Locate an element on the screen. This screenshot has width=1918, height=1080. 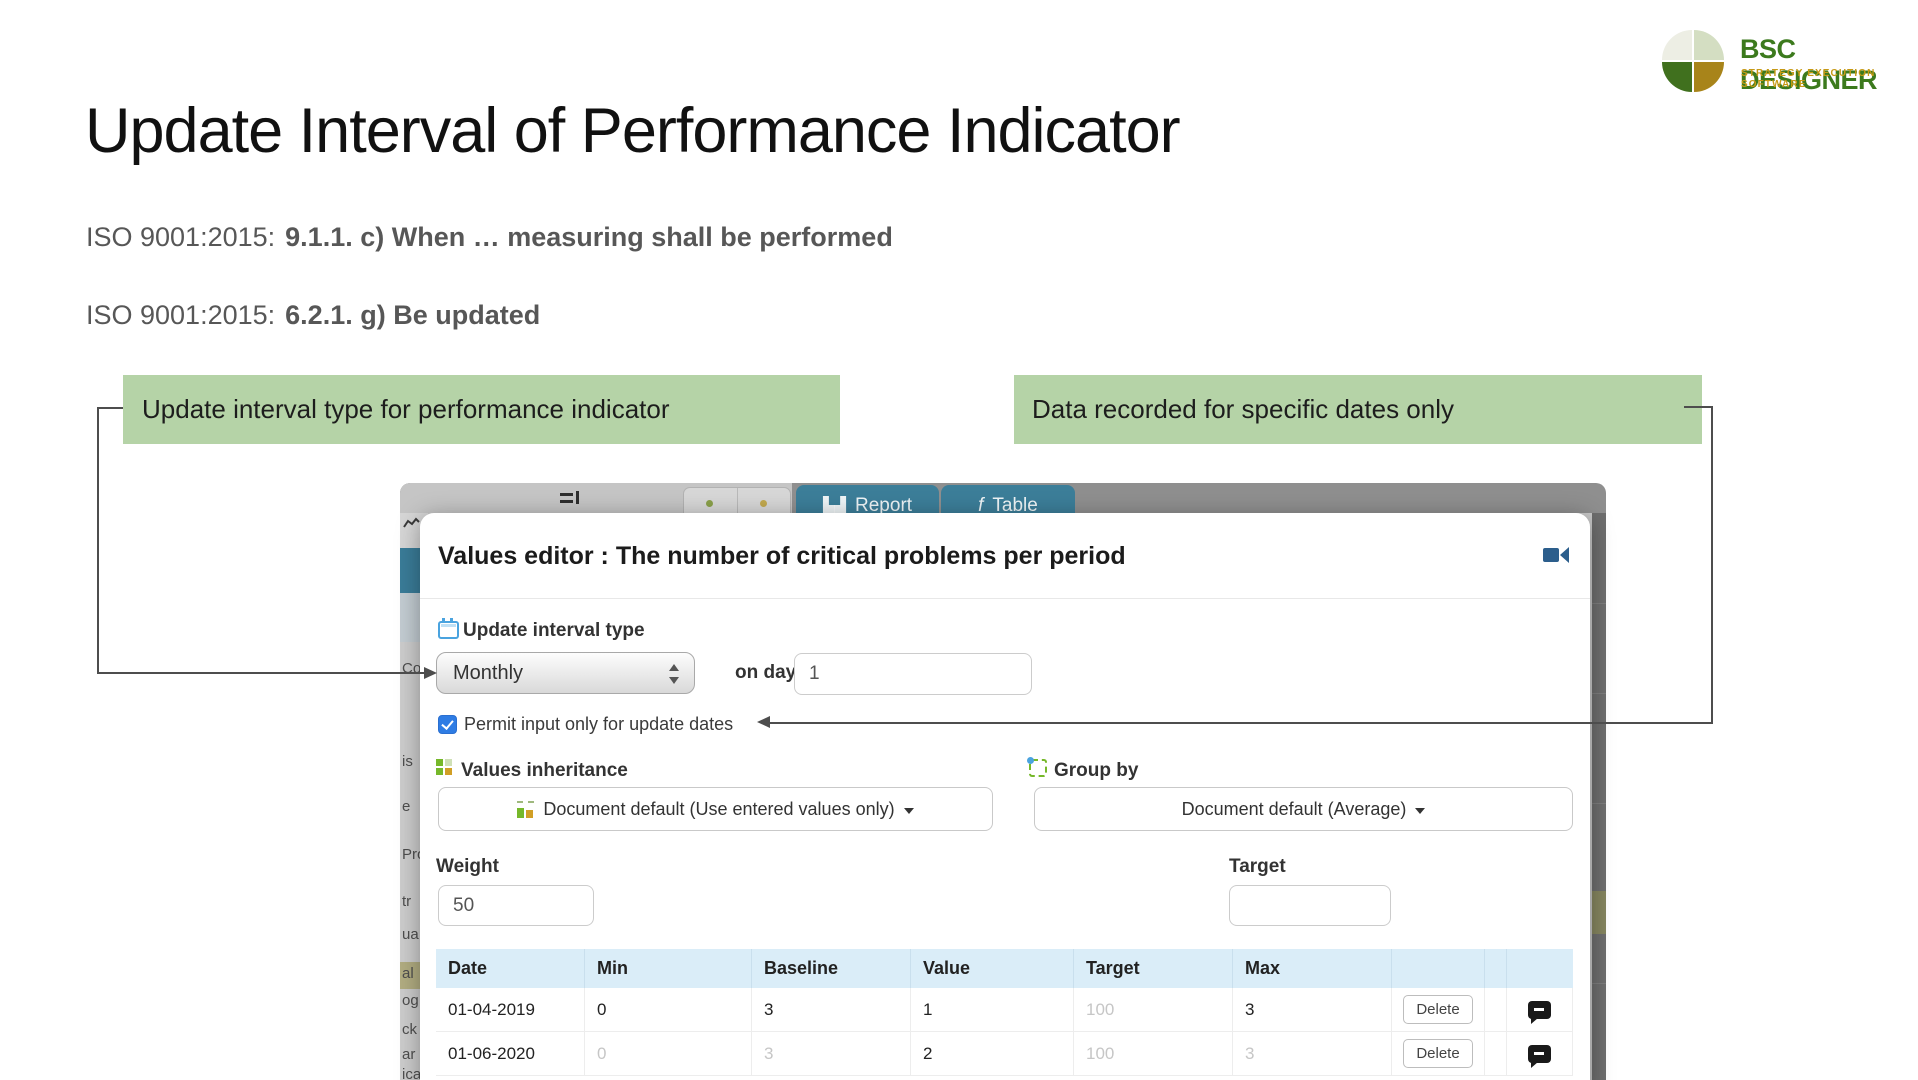
cell-actions: Delete is located at coordinates (1438, 1054).